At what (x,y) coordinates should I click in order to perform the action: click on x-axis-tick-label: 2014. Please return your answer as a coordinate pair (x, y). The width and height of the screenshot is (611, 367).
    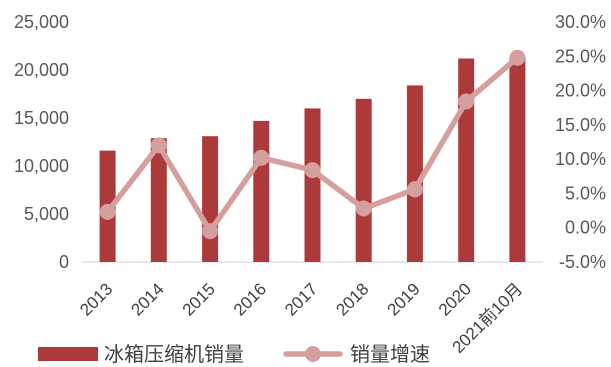
    Looking at the image, I should click on (147, 299).